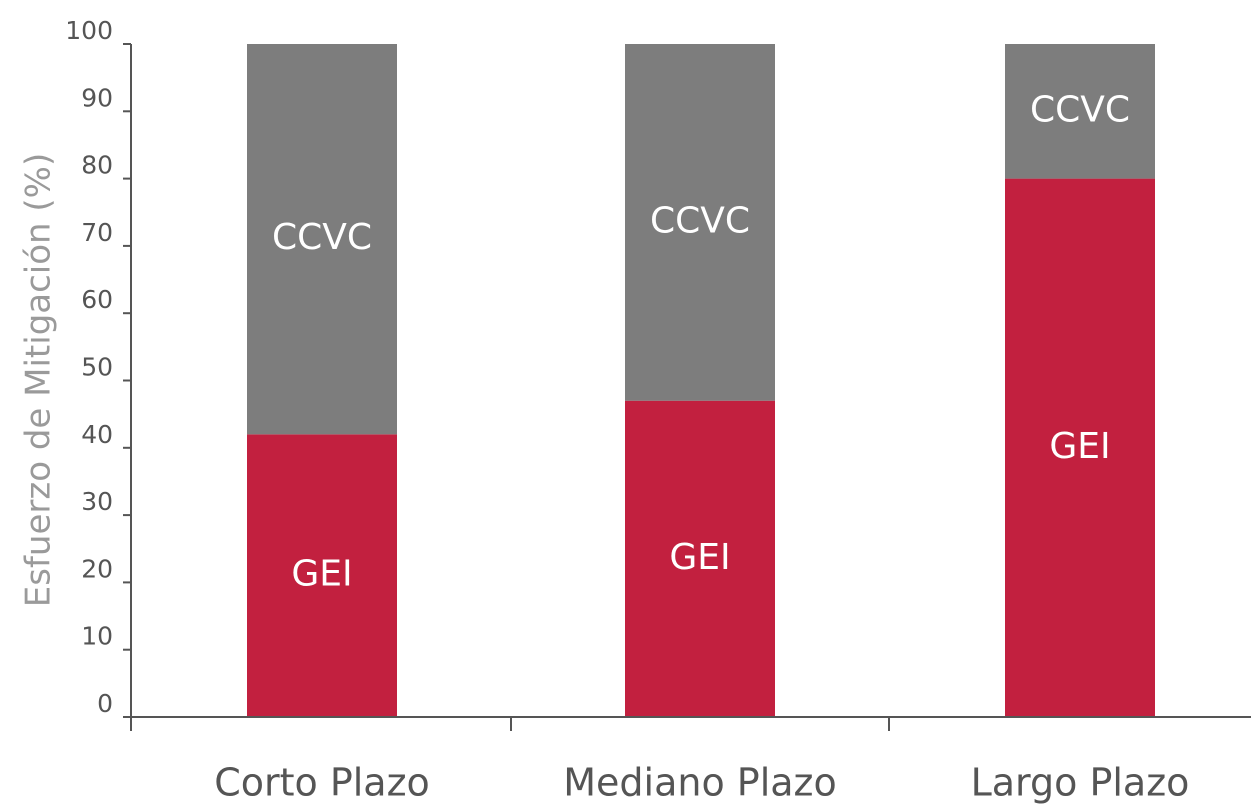  Describe the element at coordinates (1080, 783) in the screenshot. I see `x-tick-label: Largo Plazo` at that location.